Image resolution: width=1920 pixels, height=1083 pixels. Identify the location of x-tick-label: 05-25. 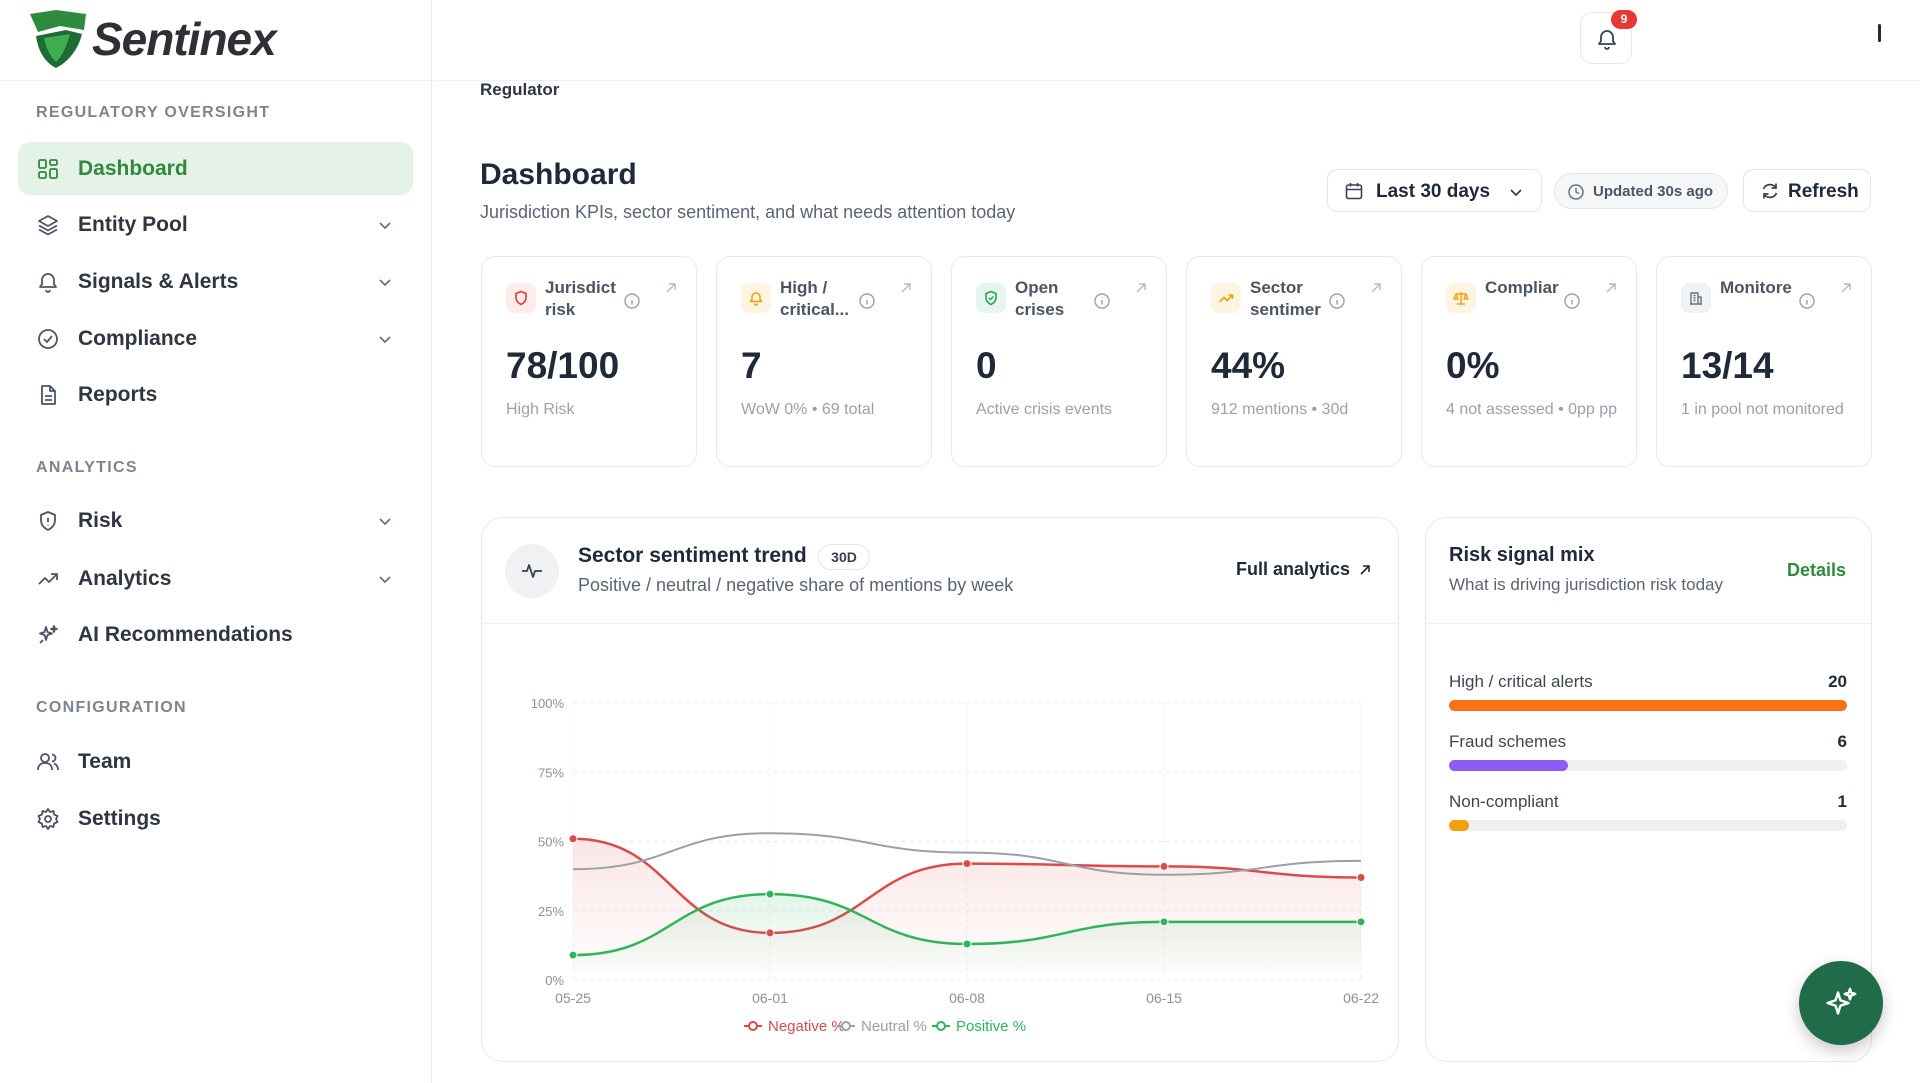
(573, 998).